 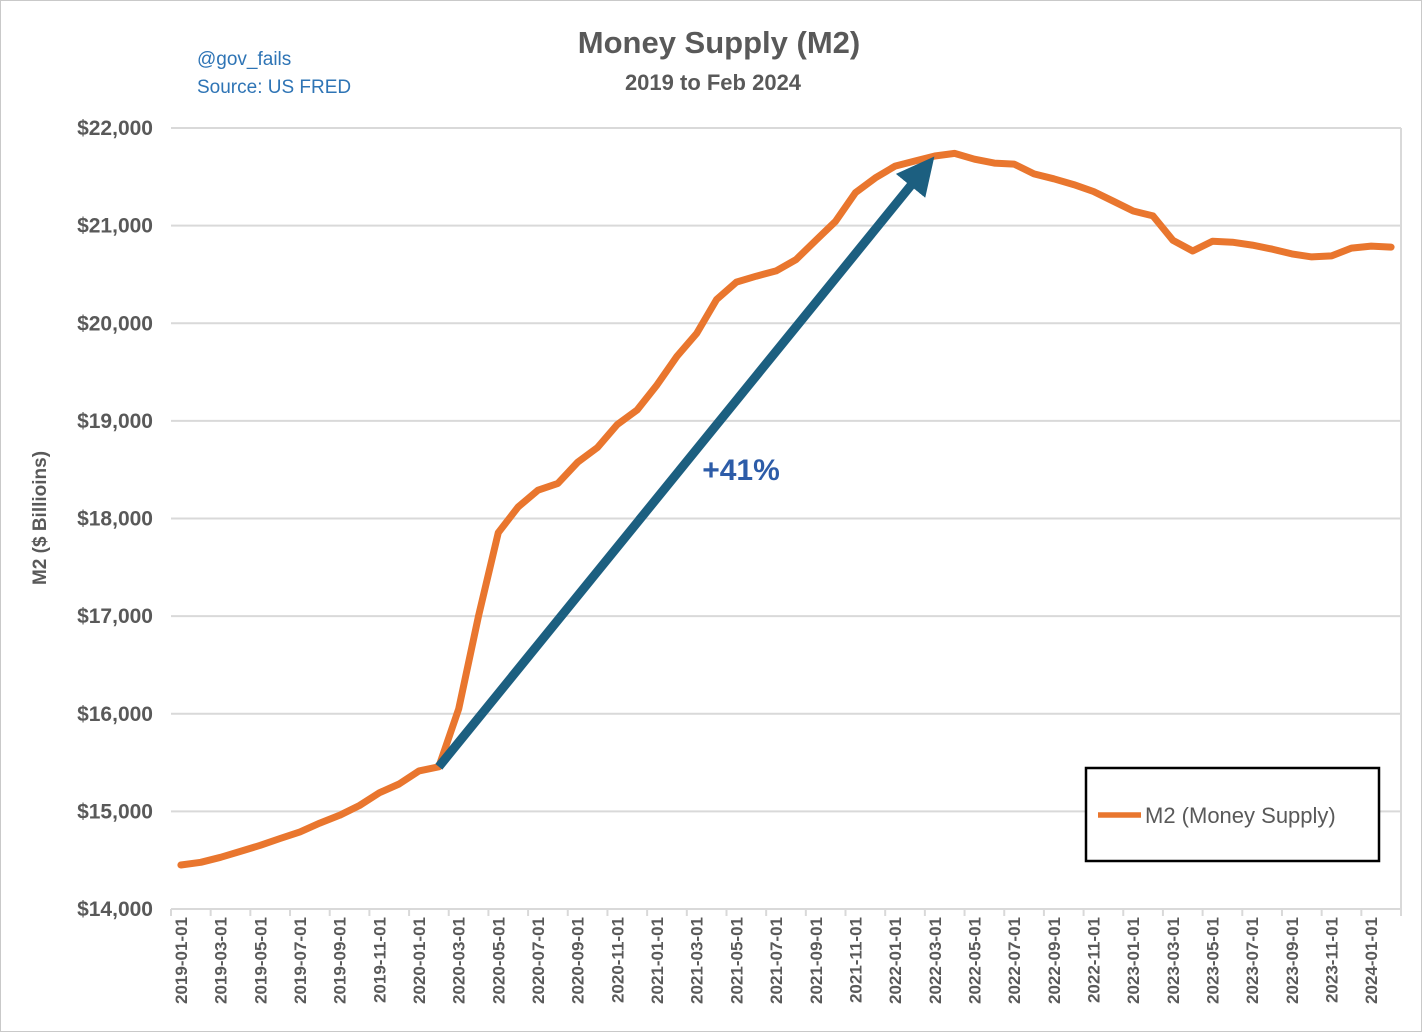 What do you see at coordinates (40, 518) in the screenshot?
I see `y-axis-title: M2 ($ Billioins)` at bounding box center [40, 518].